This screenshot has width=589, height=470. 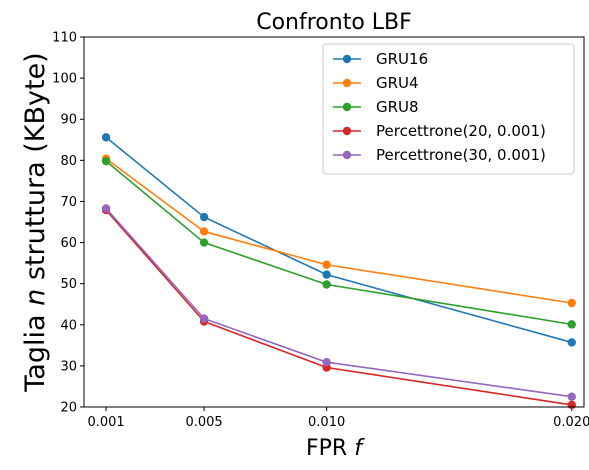 I want to click on legend-item: Percettrone(20, 0.001), so click(x=439, y=131).